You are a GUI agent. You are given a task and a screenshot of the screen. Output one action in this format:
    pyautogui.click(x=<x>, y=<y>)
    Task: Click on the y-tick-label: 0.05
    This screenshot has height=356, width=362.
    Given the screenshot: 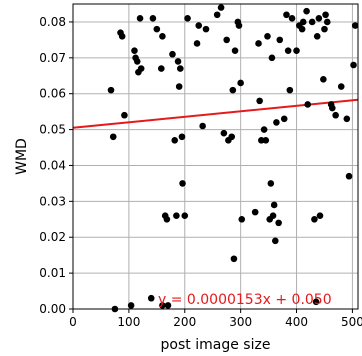 What is the action you would take?
    pyautogui.click(x=52, y=130)
    